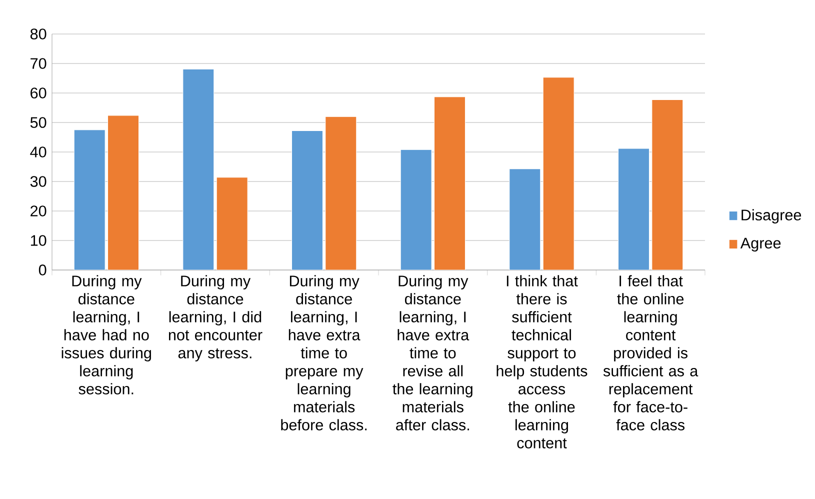 This screenshot has height=499, width=815. Describe the element at coordinates (38, 93) in the screenshot. I see `y-tick-label: 60` at that location.